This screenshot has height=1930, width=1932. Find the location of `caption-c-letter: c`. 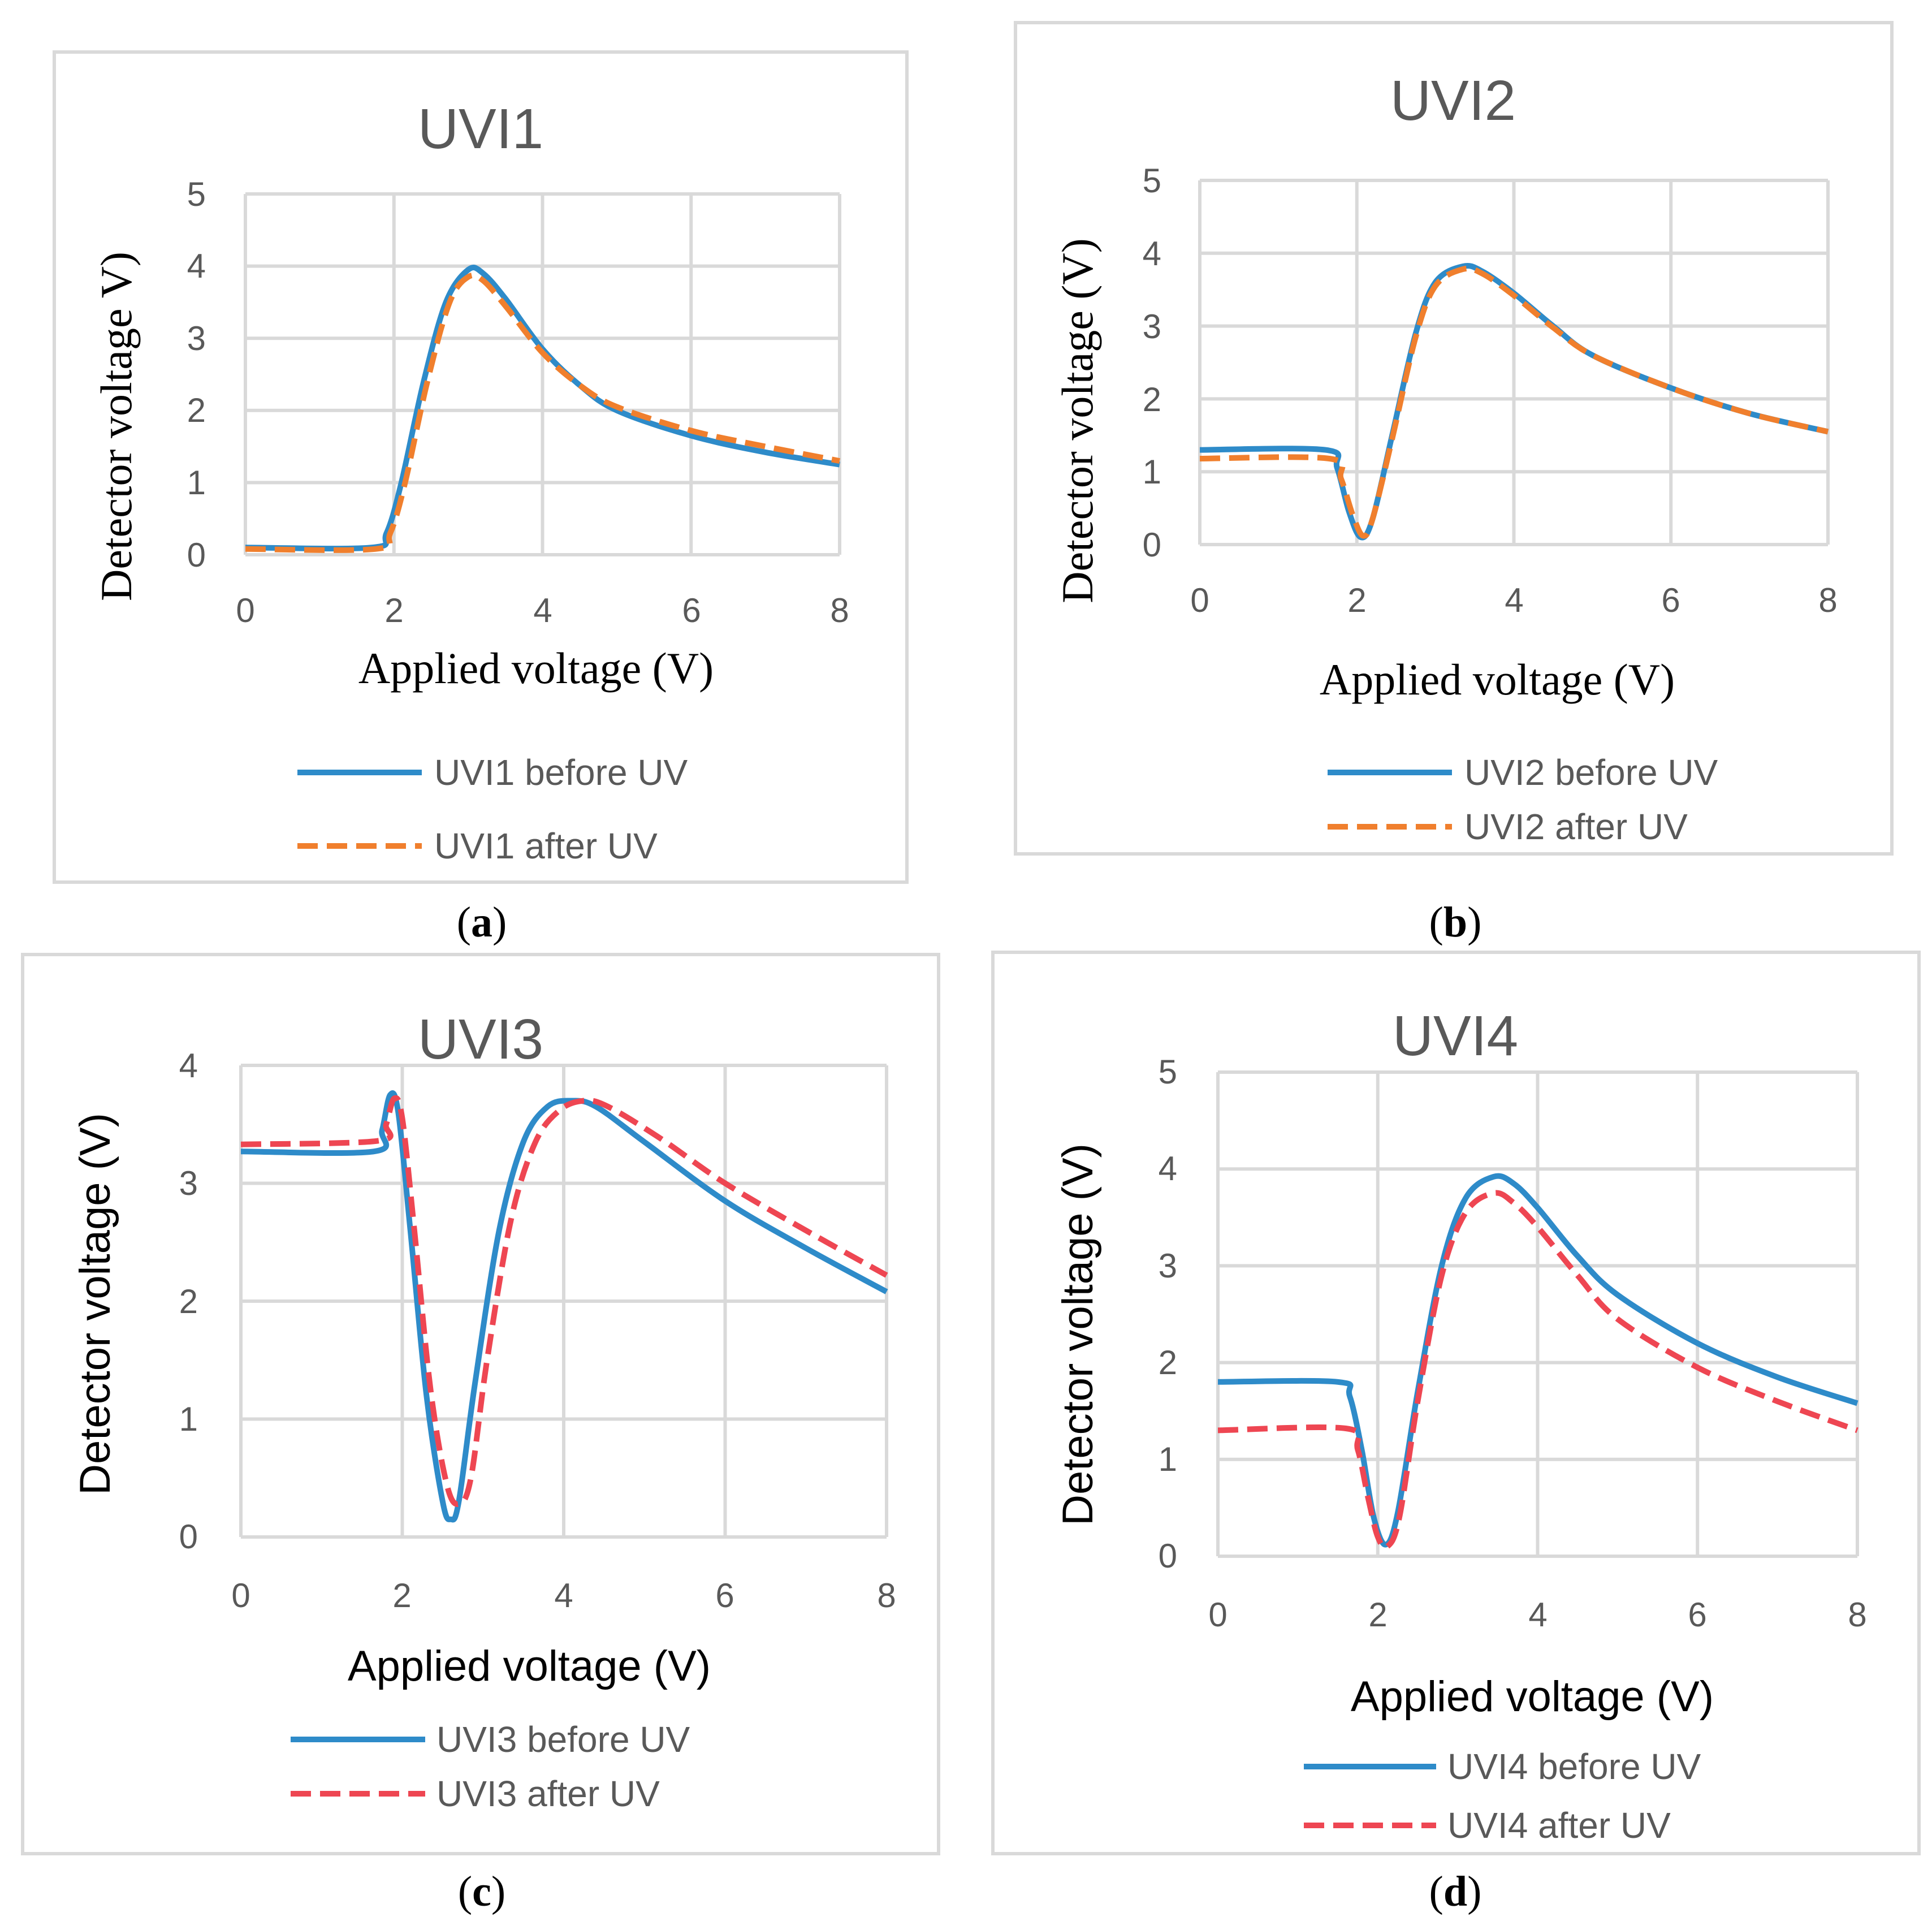

caption-c-letter: c is located at coordinates (481, 1891).